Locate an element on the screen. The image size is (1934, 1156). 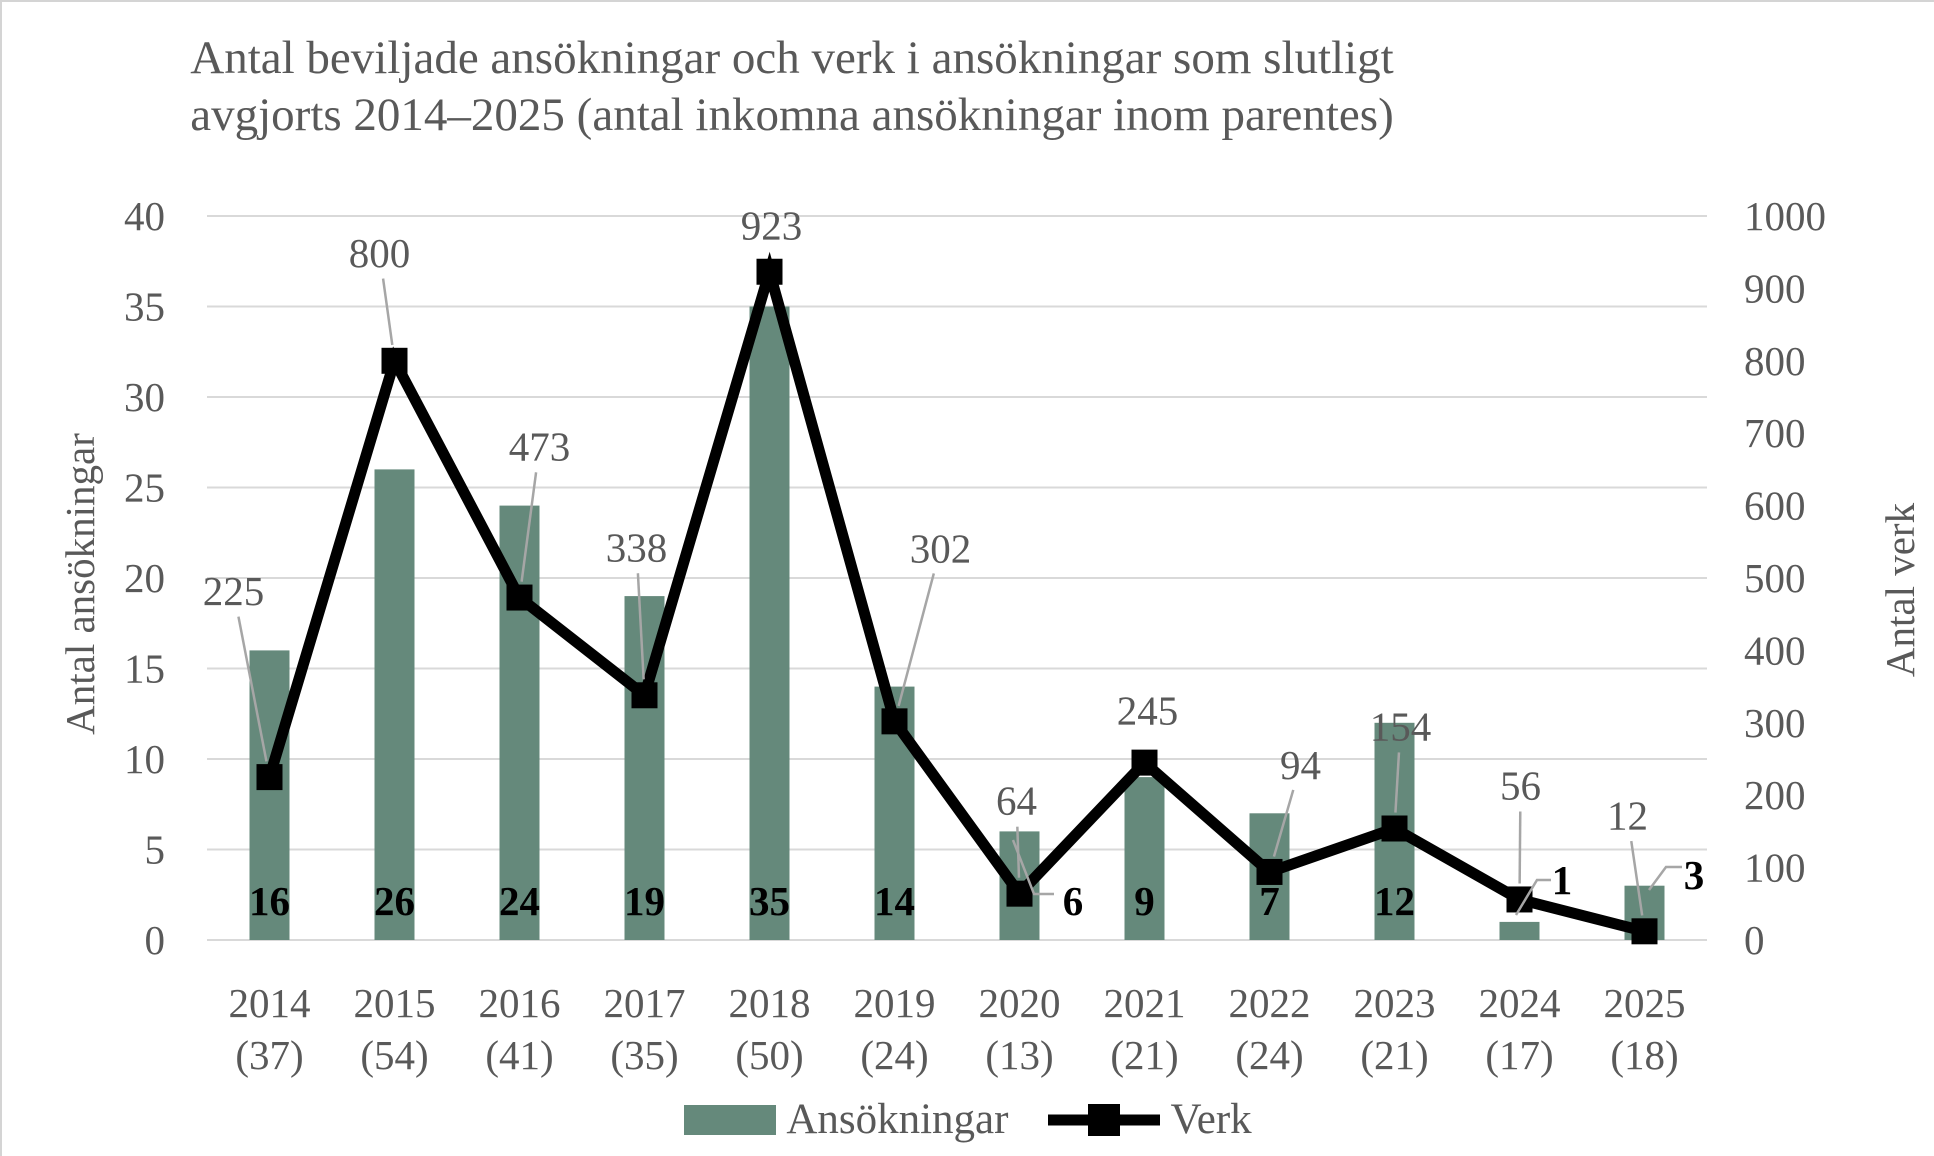
bar-value-label: 3 is located at coordinates (1694, 875).